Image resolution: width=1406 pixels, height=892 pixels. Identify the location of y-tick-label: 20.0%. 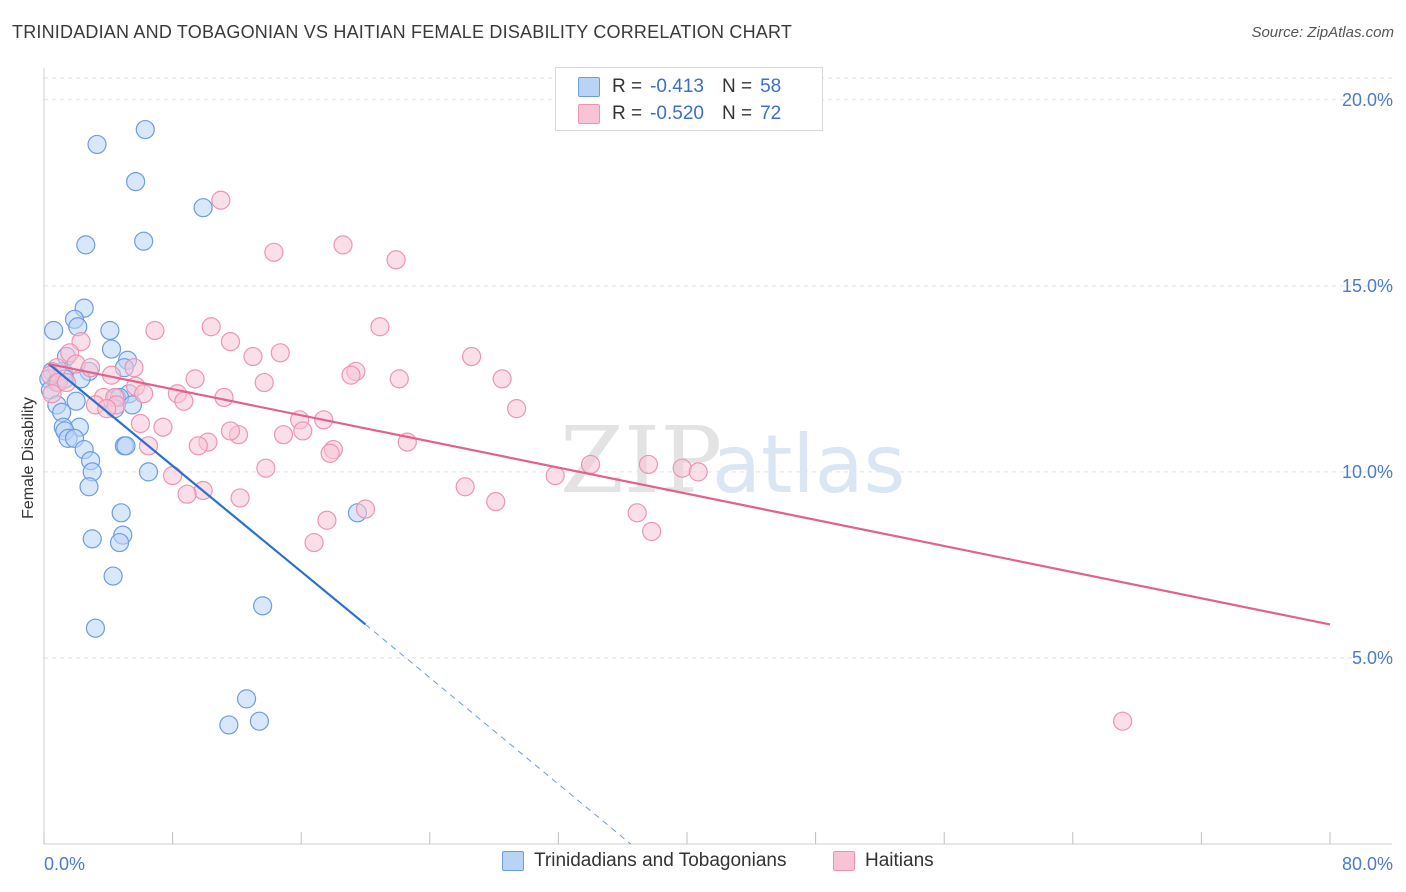
(1367, 100).